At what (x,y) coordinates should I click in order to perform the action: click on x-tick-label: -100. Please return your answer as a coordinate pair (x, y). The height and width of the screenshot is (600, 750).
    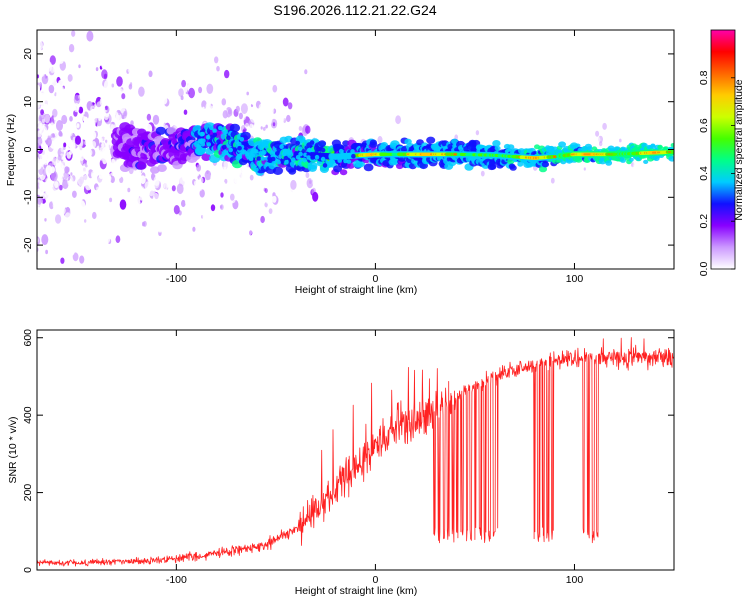
    Looking at the image, I should click on (176, 279).